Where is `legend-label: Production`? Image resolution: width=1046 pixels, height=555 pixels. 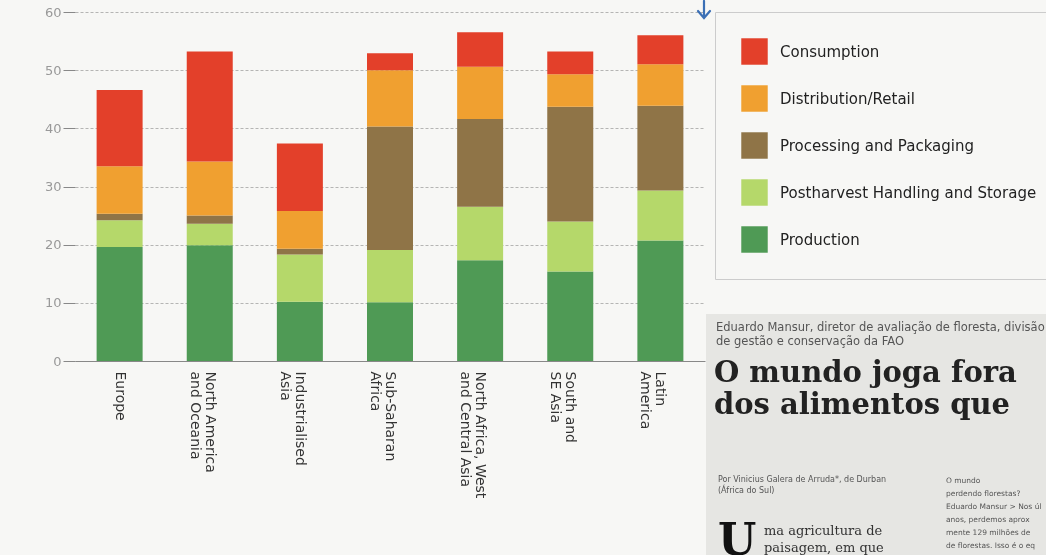 legend-label: Production is located at coordinates (820, 239).